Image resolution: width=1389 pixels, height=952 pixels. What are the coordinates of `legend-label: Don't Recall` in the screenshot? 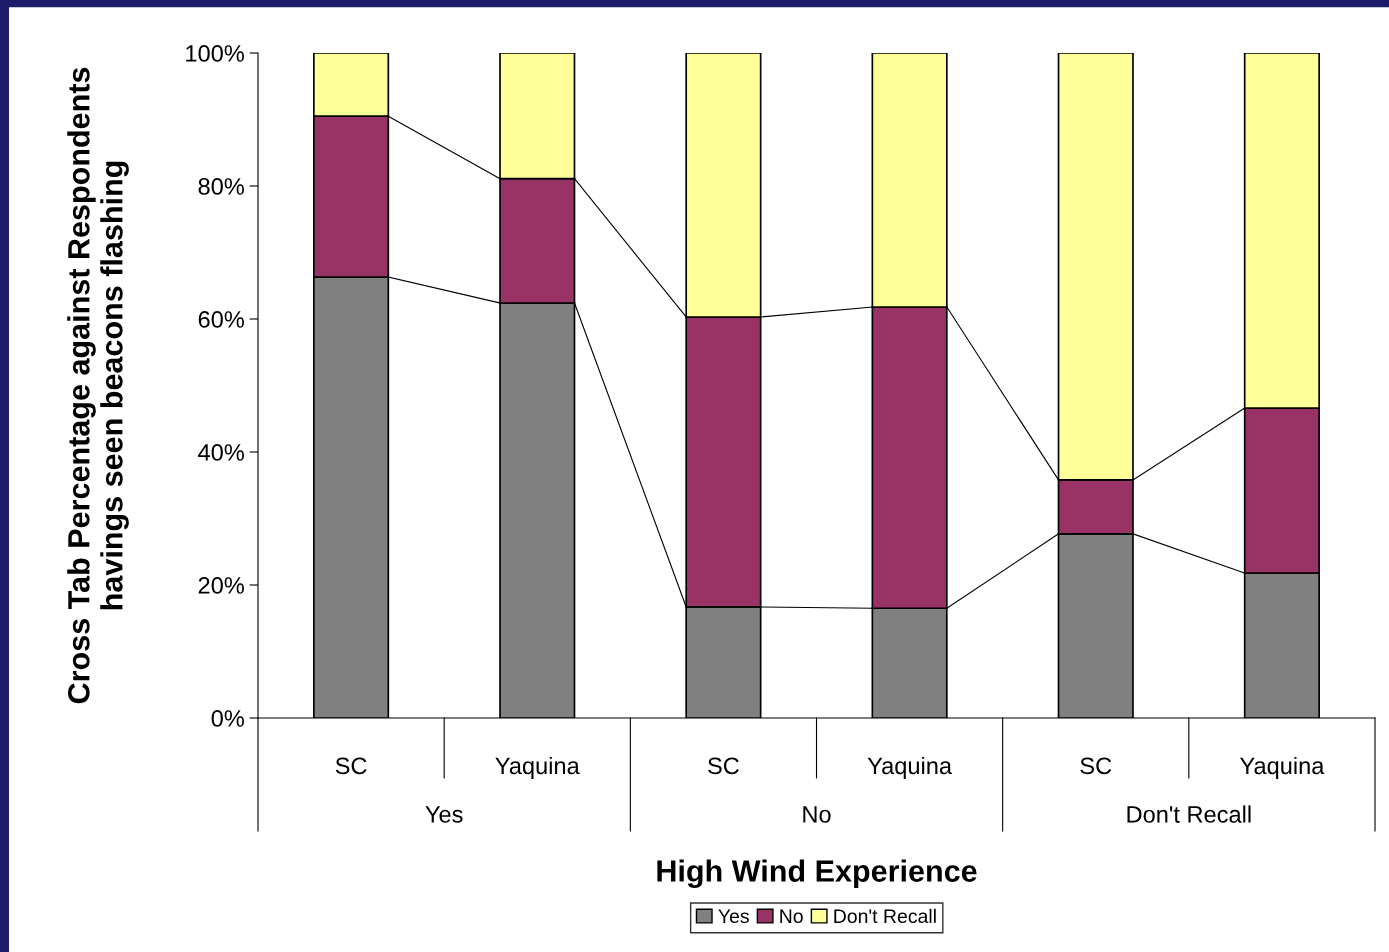 It's located at (885, 916).